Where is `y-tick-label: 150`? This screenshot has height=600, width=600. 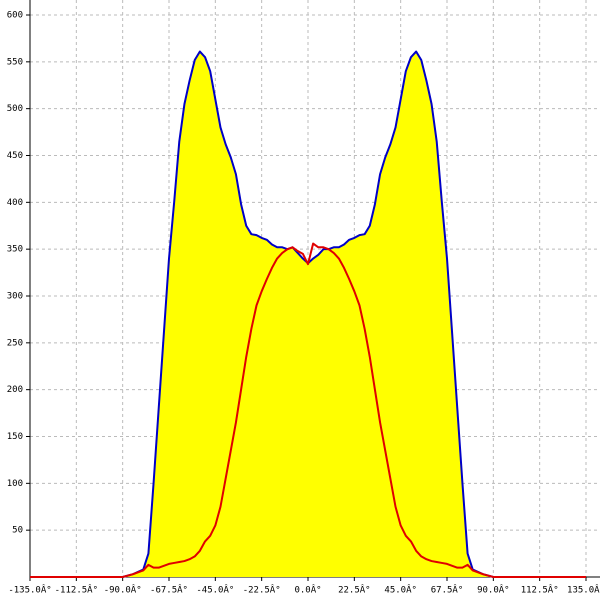 y-tick-label: 150 is located at coordinates (15, 437).